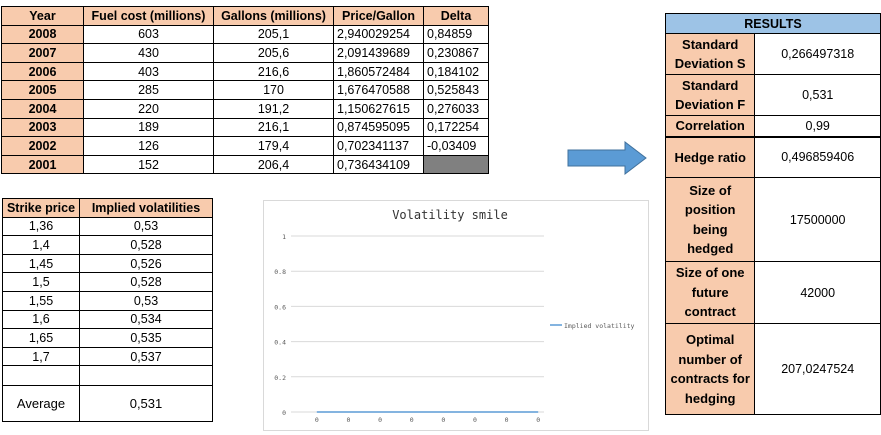  Describe the element at coordinates (456, 34) in the screenshot. I see `data-cell: 0,84859` at that location.